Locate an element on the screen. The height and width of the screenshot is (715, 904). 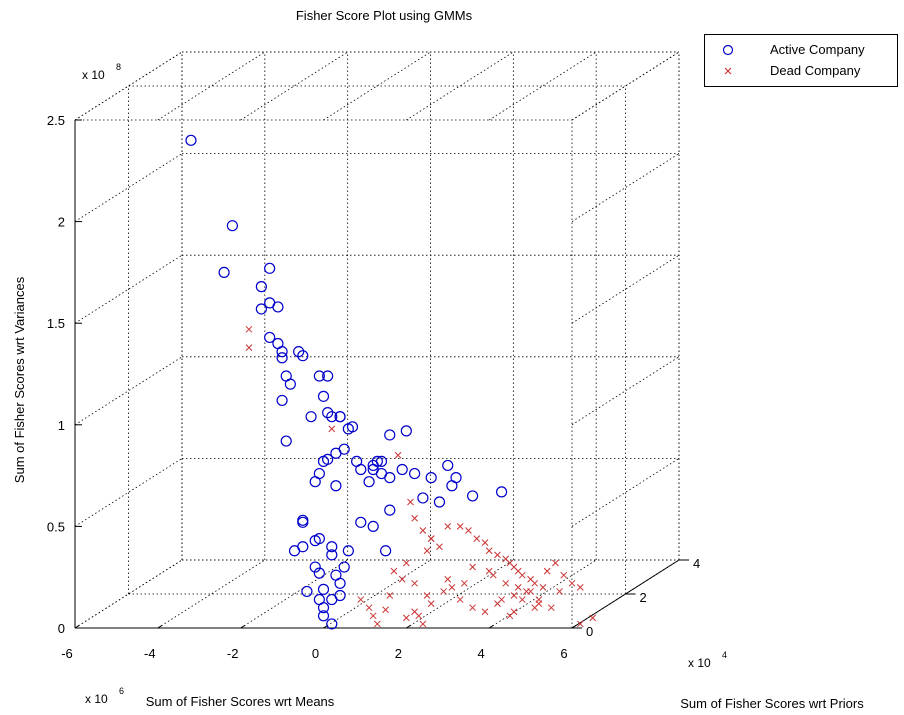
legend: Active Company Dead Company is located at coordinates (801, 60).